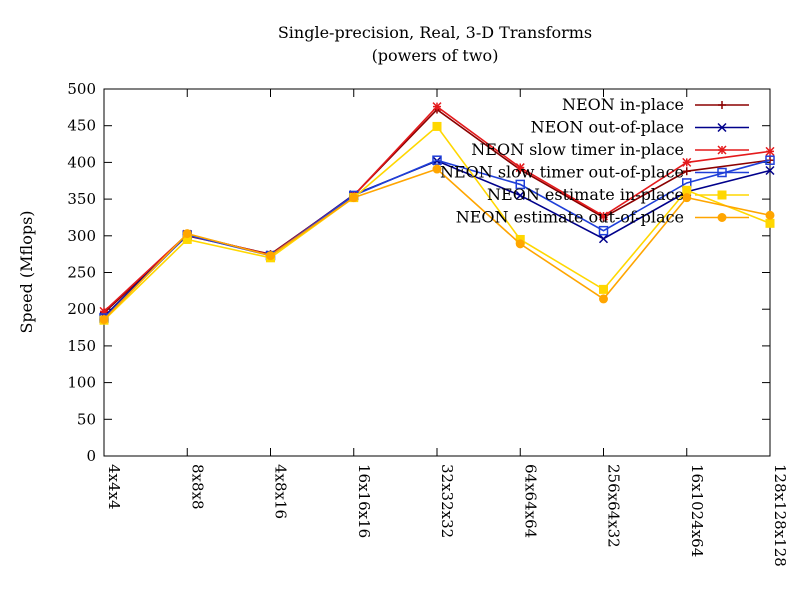 The width and height of the screenshot is (800, 600). I want to click on legend-item: NEON estimate out-of-place, so click(602, 217).